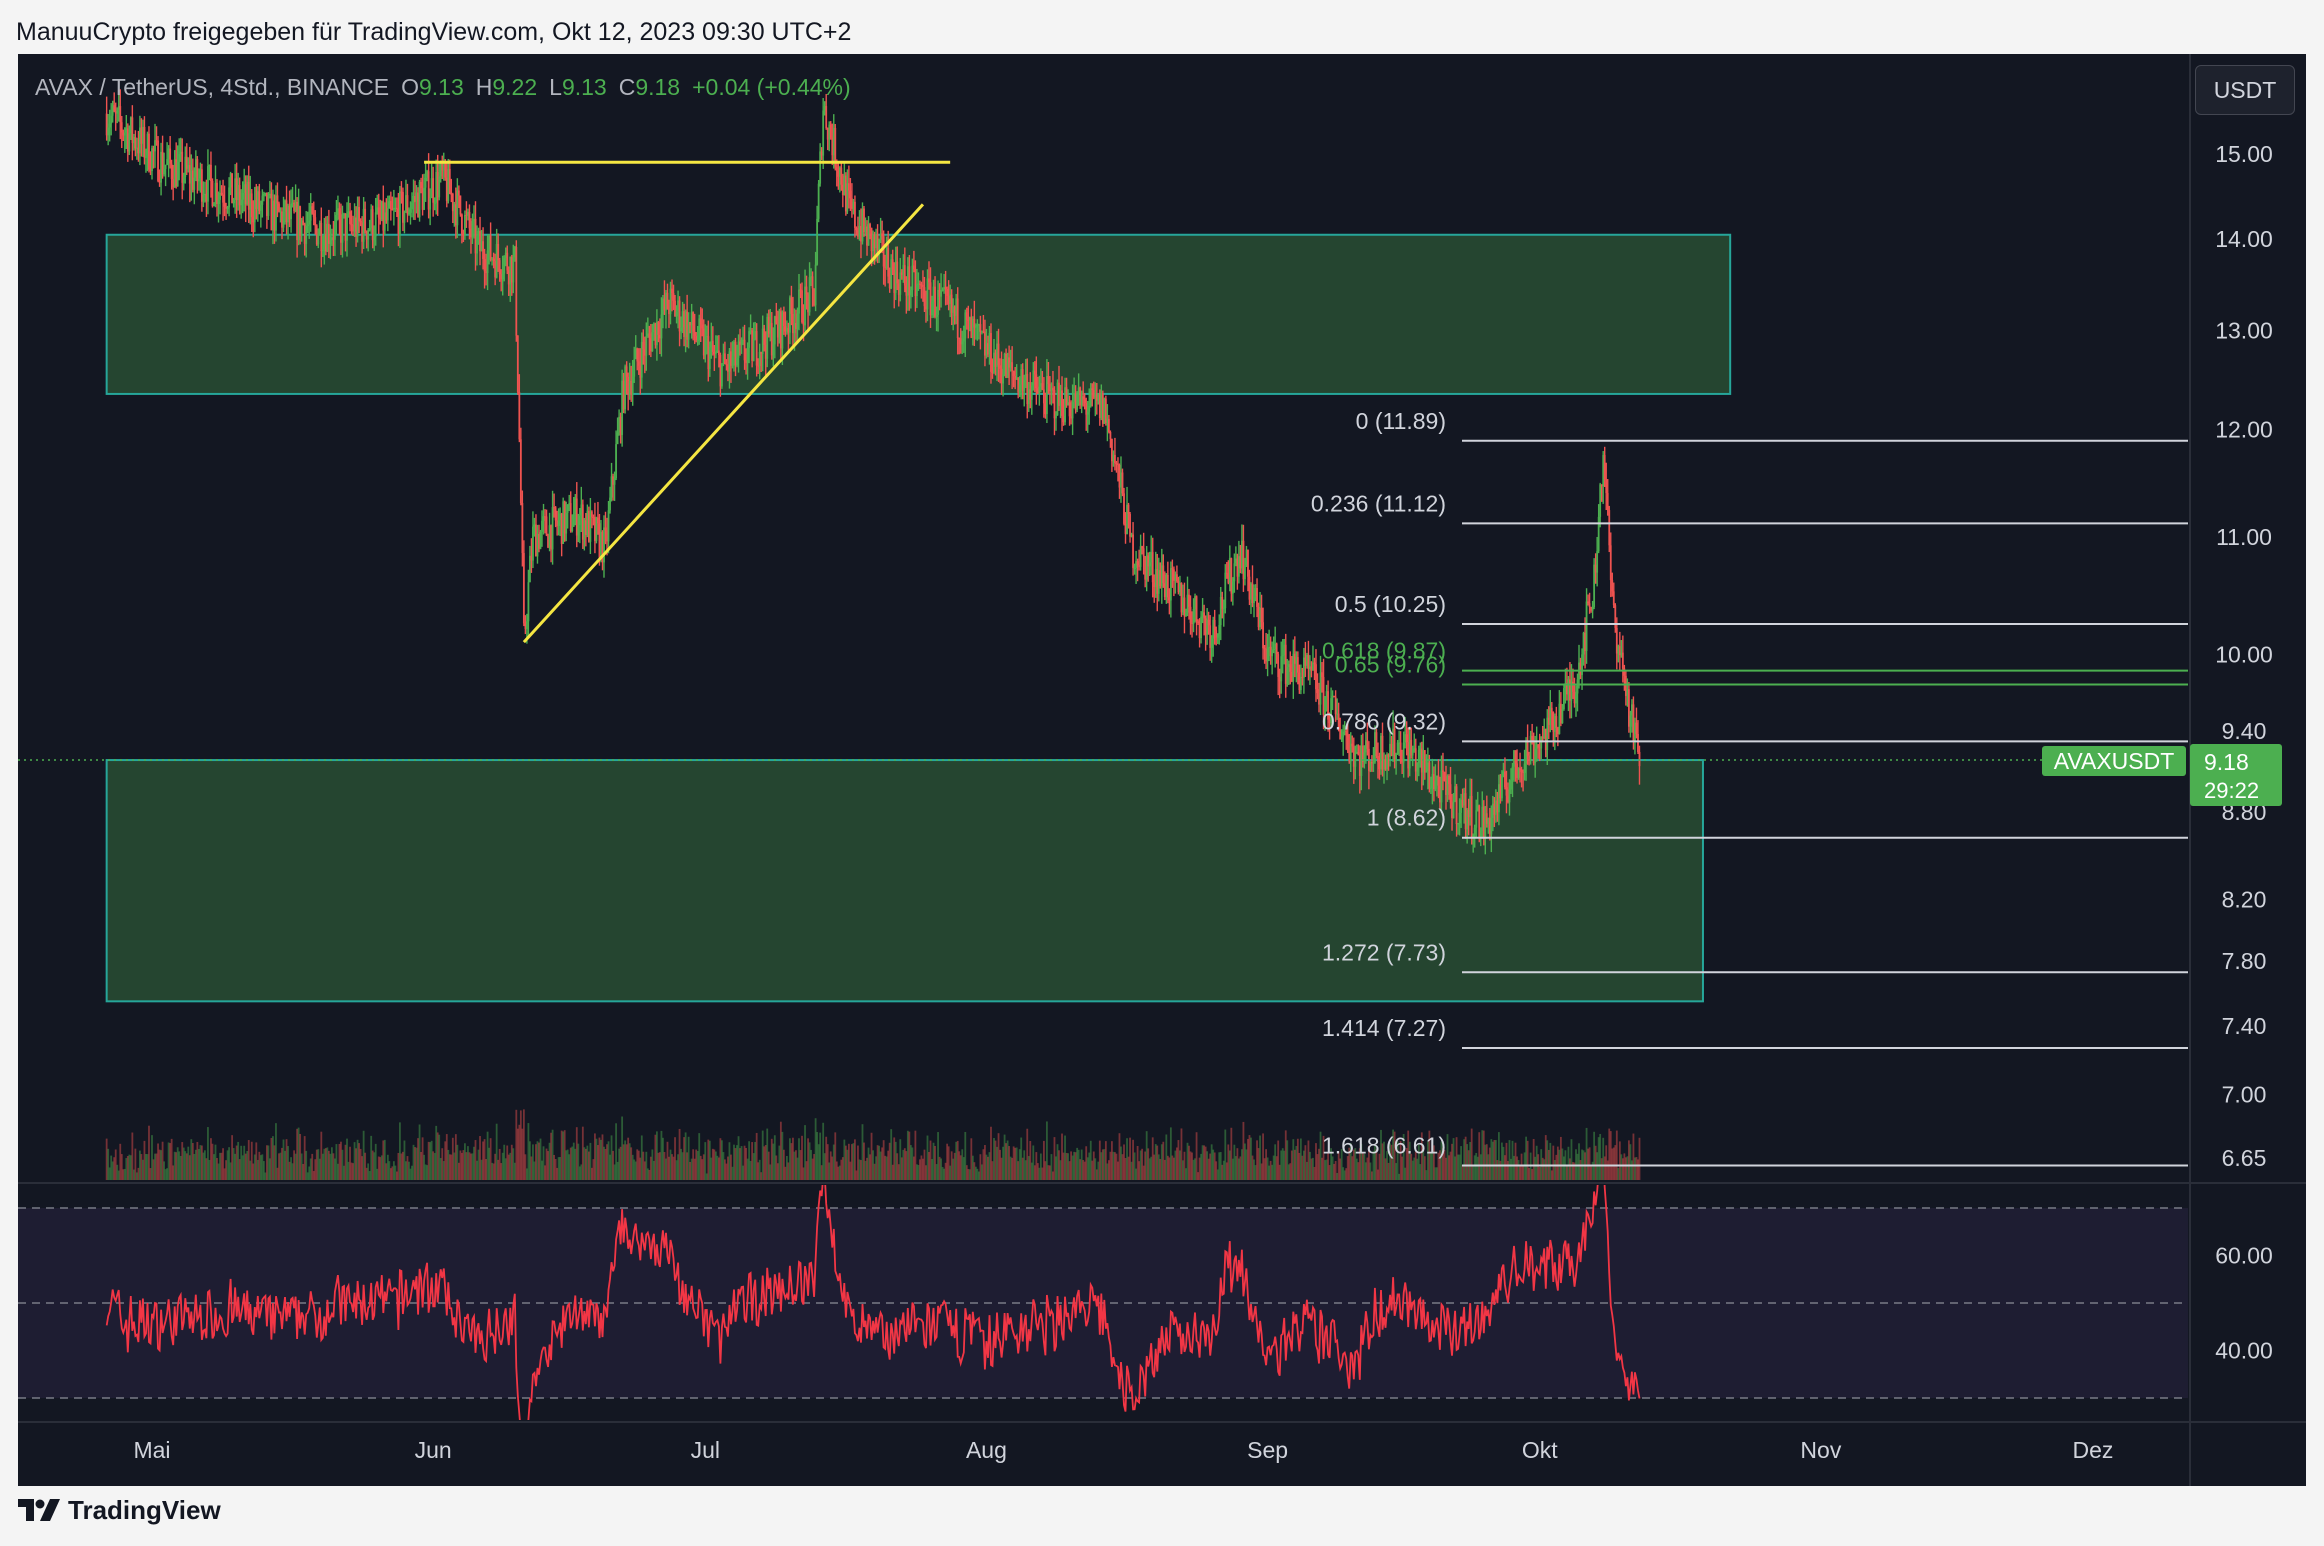  I want to click on symbol-name: AVAX / TetherUS, 4Std., BINANCE, so click(212, 87).